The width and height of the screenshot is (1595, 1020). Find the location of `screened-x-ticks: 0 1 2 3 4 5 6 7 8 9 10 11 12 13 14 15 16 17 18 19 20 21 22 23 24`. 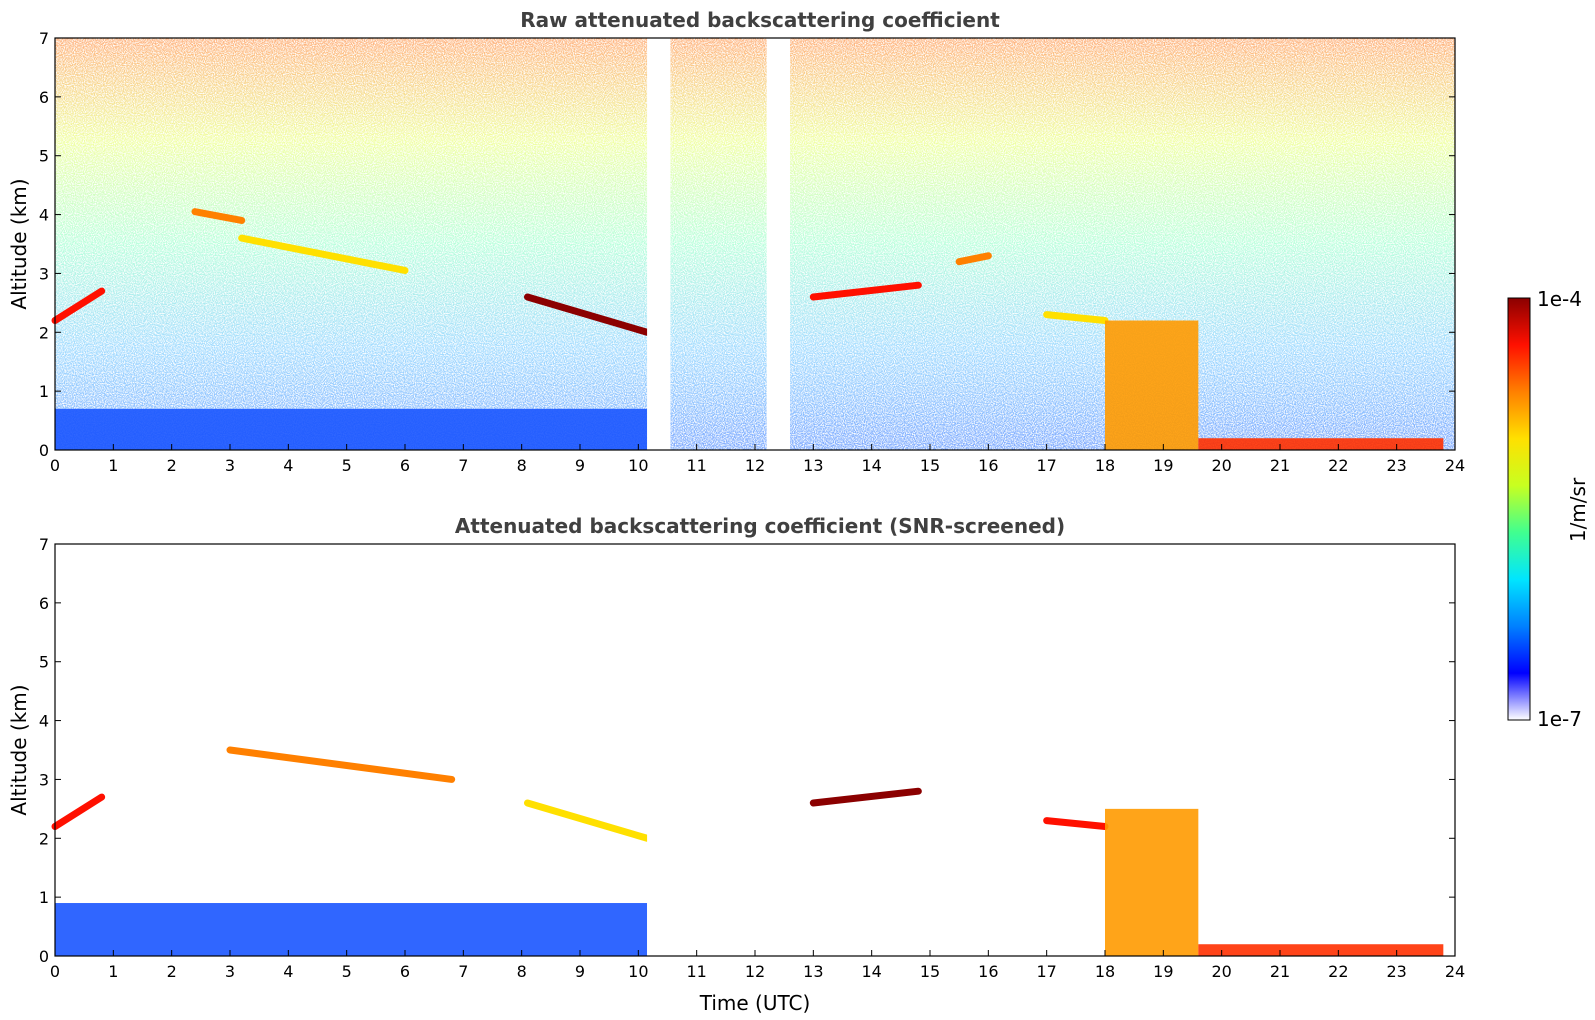

screened-x-ticks: 0 1 2 3 4 5 6 7 8 9 10 11 12 13 14 15 16 17 18 19 20 21 22 23 24 is located at coordinates (757, 965).